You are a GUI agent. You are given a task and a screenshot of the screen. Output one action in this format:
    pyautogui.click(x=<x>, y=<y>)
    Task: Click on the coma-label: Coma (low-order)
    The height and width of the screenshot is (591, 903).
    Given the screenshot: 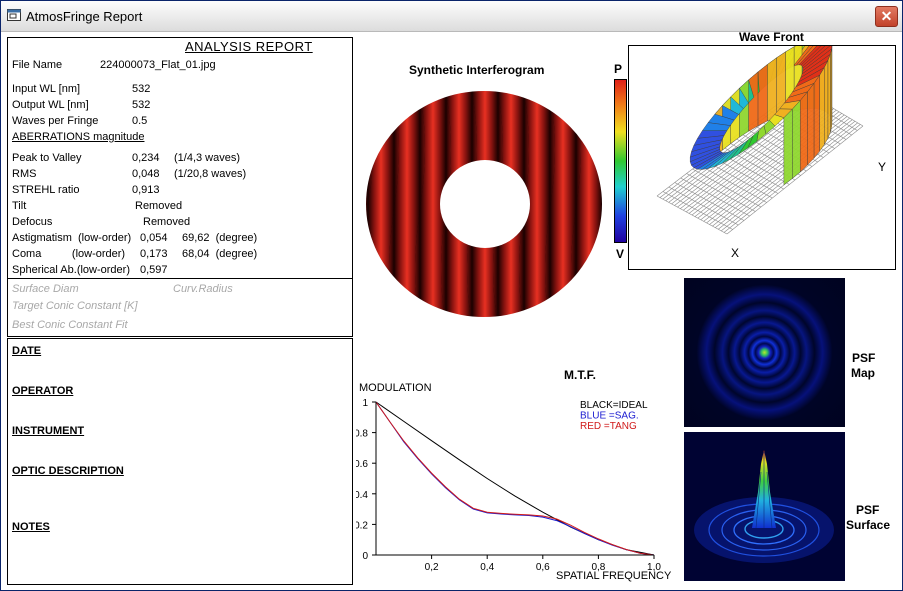 What is the action you would take?
    pyautogui.click(x=69, y=254)
    